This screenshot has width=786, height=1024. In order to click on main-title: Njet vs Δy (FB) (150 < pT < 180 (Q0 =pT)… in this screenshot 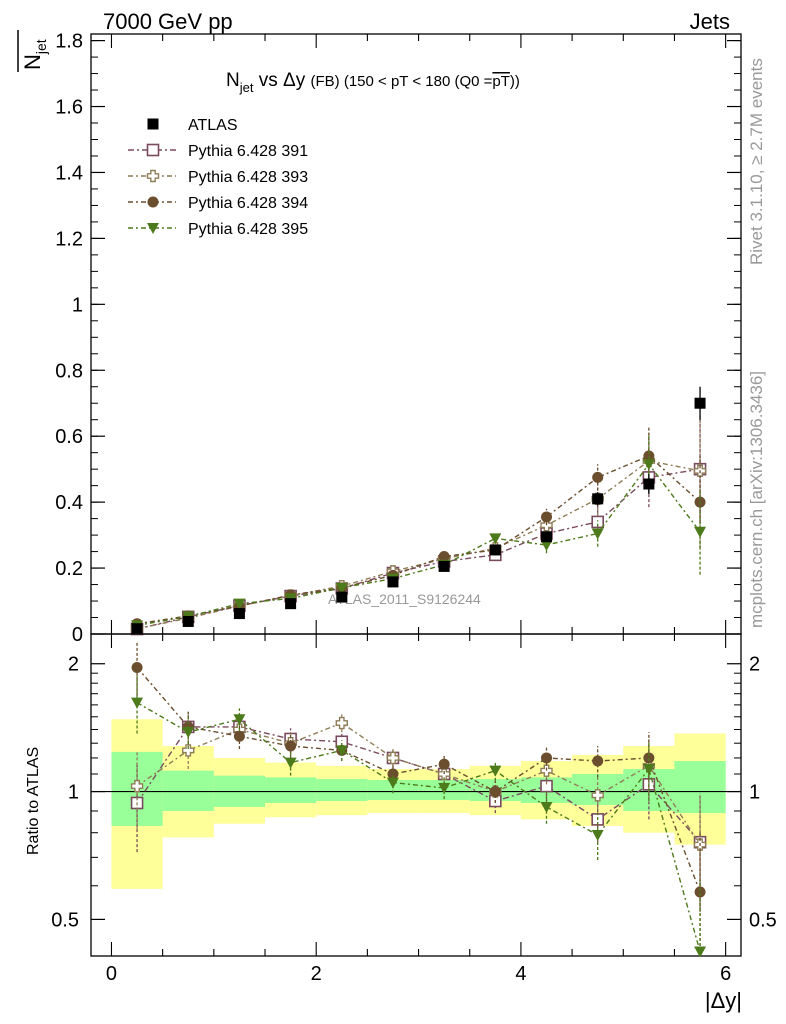, I will do `click(373, 82)`.